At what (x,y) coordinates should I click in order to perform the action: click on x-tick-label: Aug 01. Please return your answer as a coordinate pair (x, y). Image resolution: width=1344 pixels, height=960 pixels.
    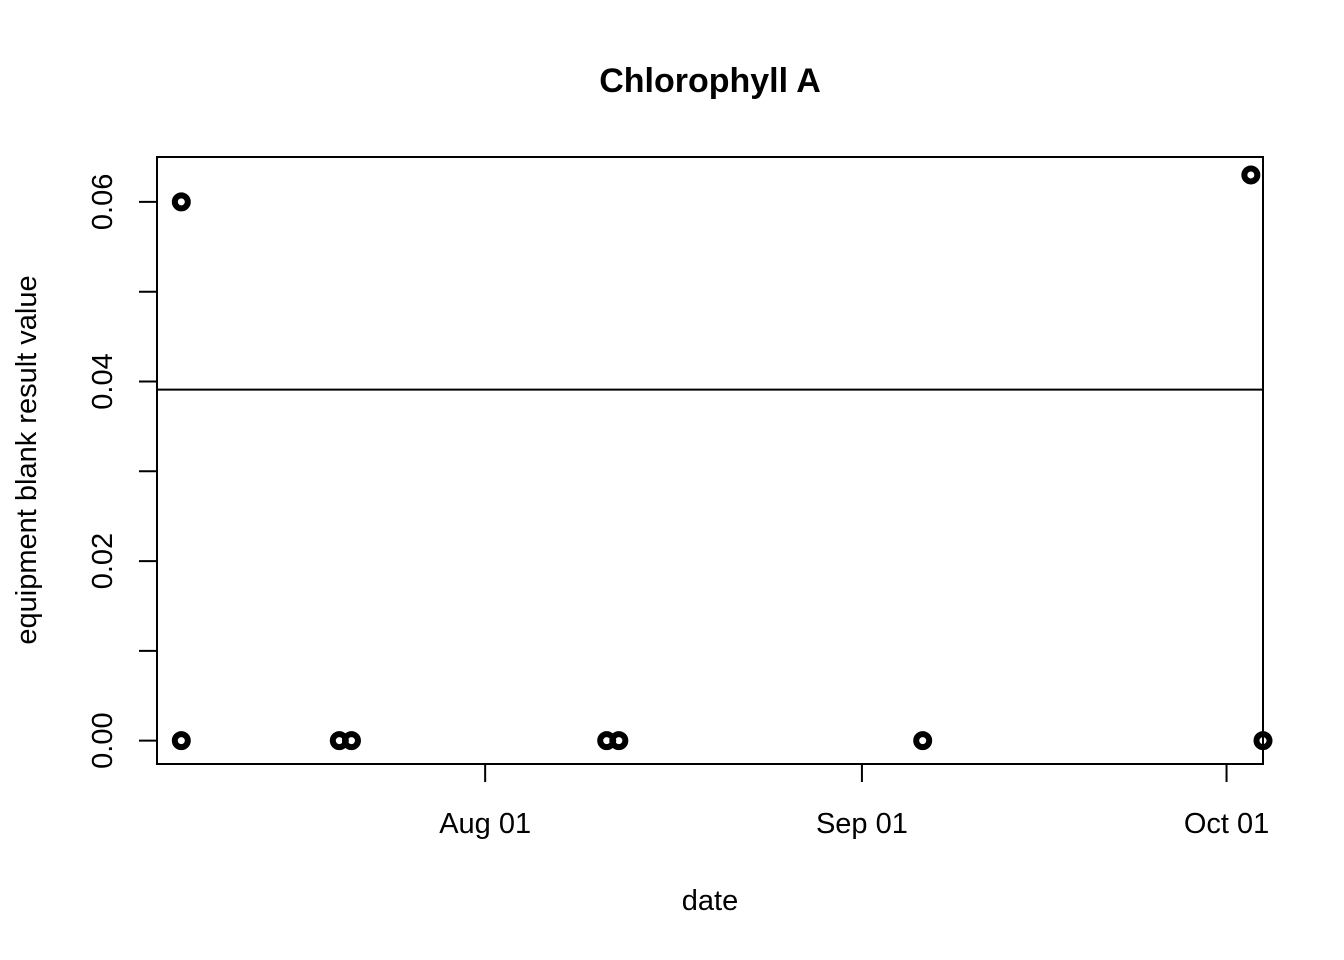
    Looking at the image, I should click on (485, 824).